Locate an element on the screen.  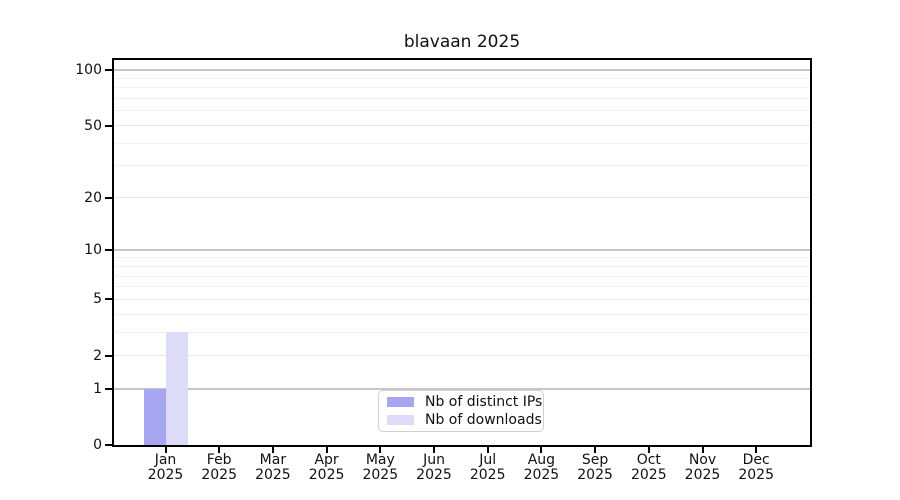
x-tick-label: Sep 2025 is located at coordinates (595, 467).